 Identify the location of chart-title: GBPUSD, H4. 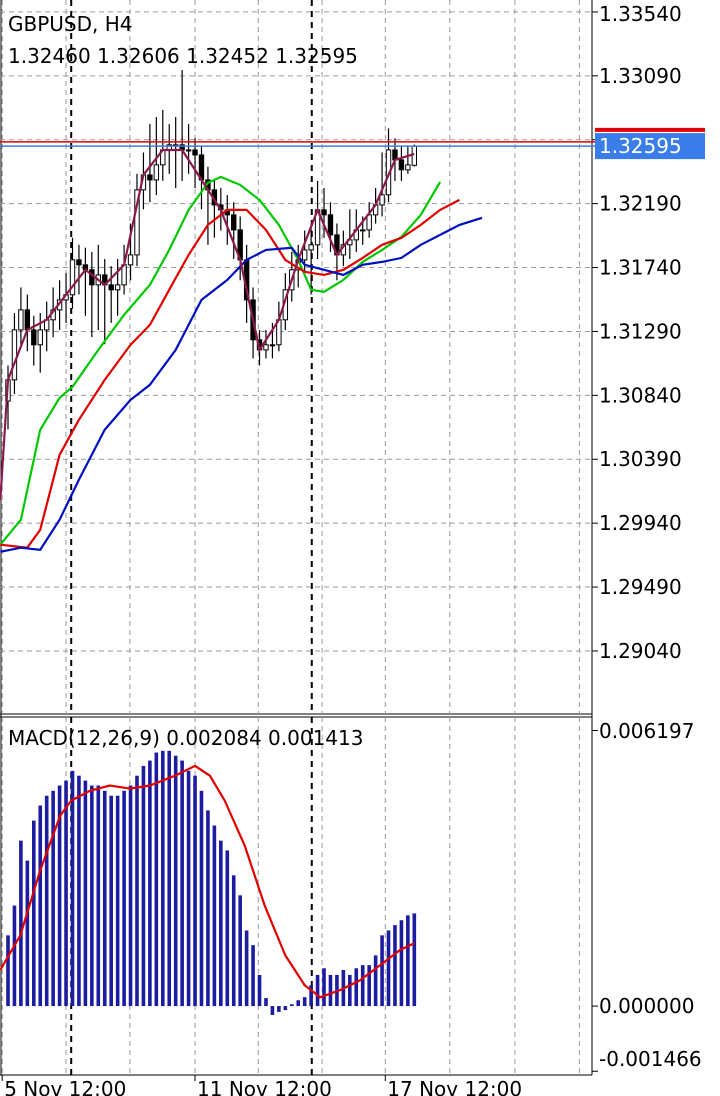
(70, 24).